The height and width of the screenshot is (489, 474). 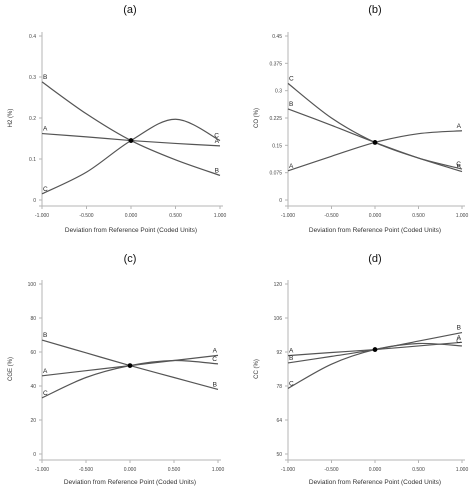 I want to click on y-tick-label: 20, so click(x=33, y=421).